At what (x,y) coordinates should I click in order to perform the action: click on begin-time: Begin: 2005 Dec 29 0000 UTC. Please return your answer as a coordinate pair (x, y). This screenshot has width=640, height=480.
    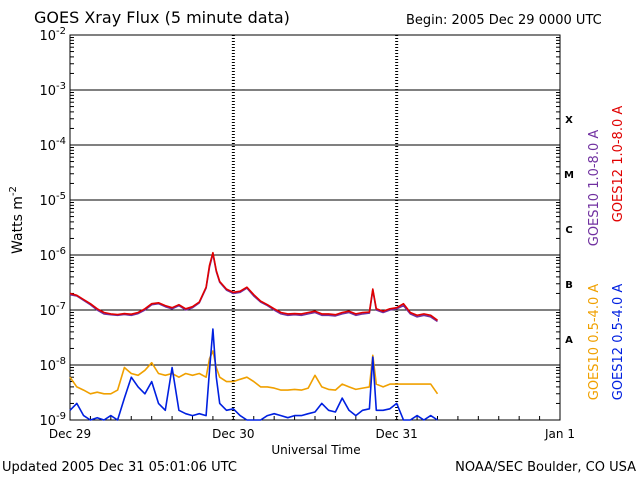
    Looking at the image, I should click on (504, 20).